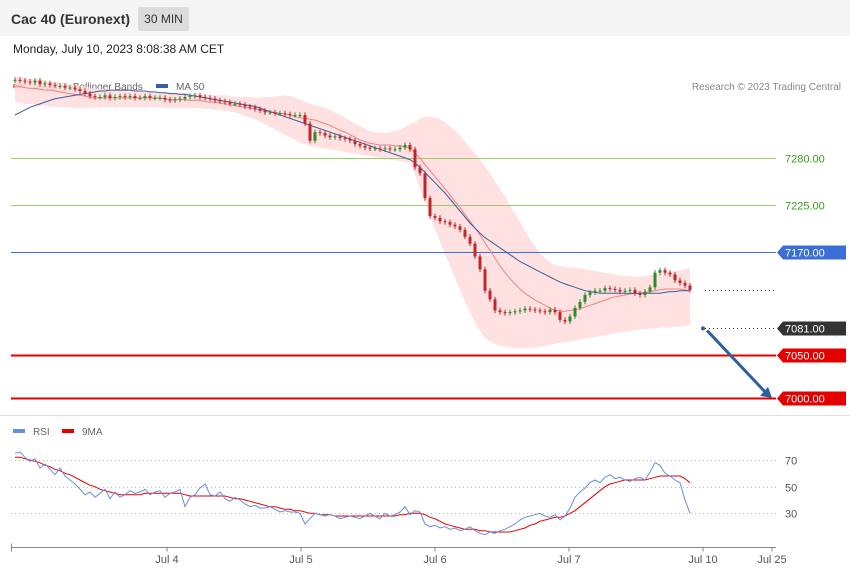 Image resolution: width=850 pixels, height=576 pixels. Describe the element at coordinates (805, 207) in the screenshot. I see `resistance-label: 7225.00` at that location.